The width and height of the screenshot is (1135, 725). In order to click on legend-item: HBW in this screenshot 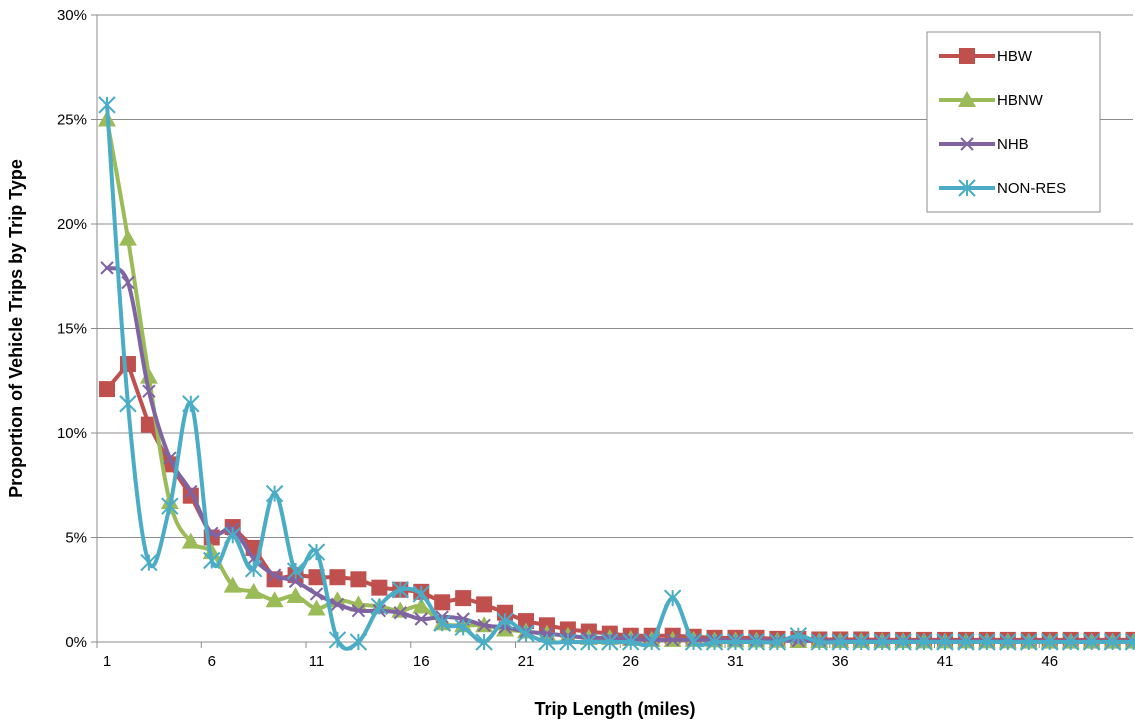, I will do `click(986, 56)`.